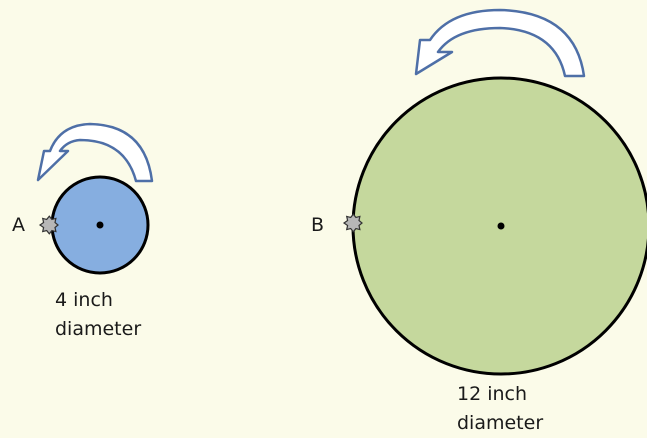 The width and height of the screenshot is (647, 438). What do you see at coordinates (500, 409) in the screenshot?
I see `wheel-b-caption: 12 inch diameter` at bounding box center [500, 409].